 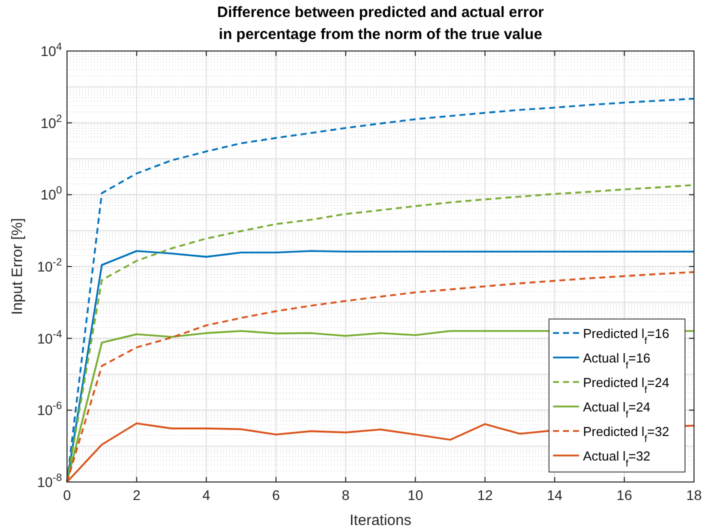 What do you see at coordinates (51, 193) in the screenshot?
I see `y-tick-label: 10$^{0}$` at bounding box center [51, 193].